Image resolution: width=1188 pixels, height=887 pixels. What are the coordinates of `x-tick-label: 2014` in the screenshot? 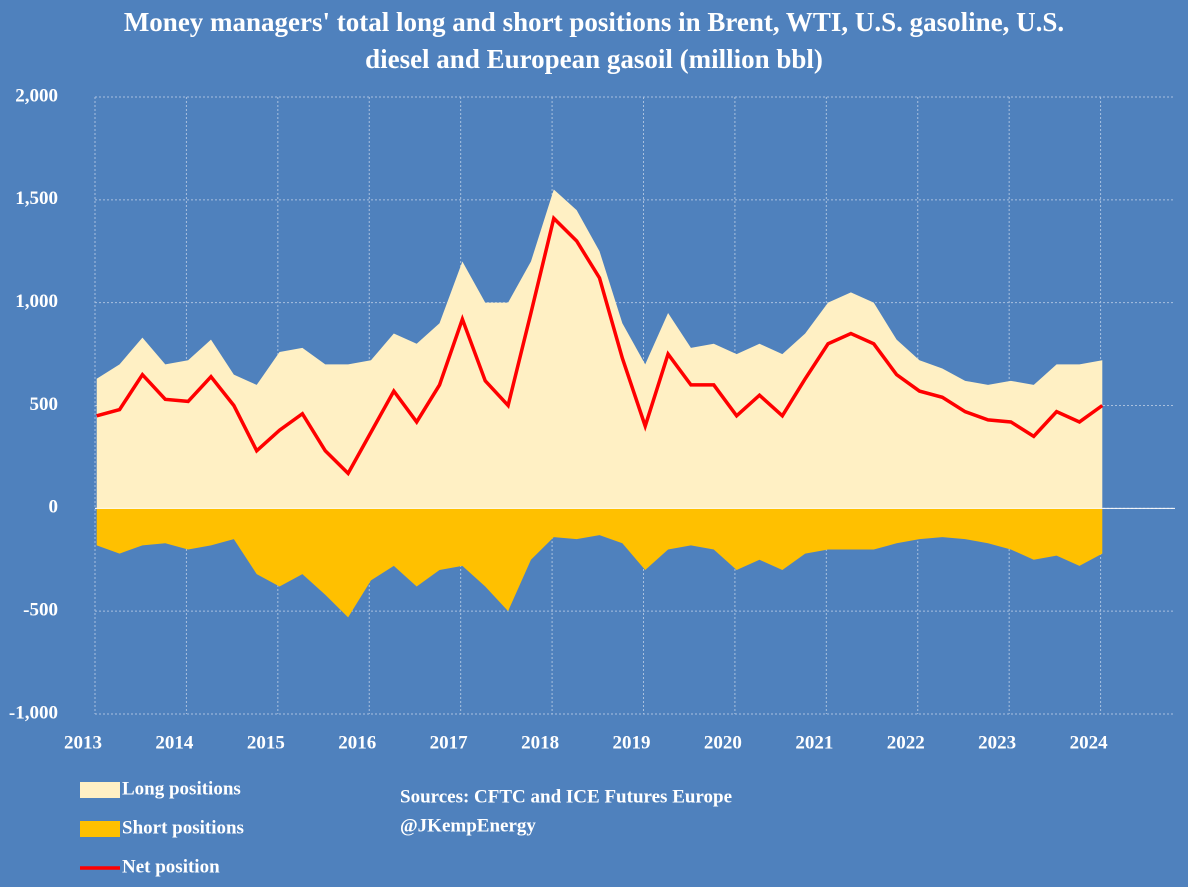 It's located at (174, 742).